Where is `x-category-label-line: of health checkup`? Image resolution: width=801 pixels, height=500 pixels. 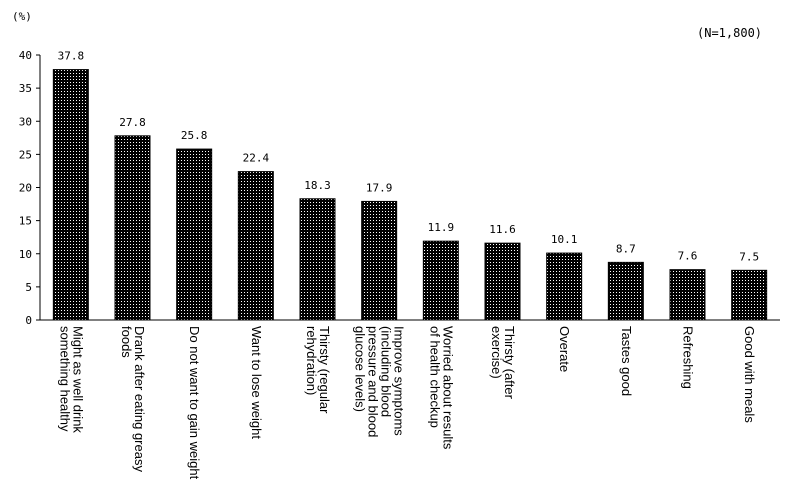 x-category-label-line: of health checkup is located at coordinates (434, 377).